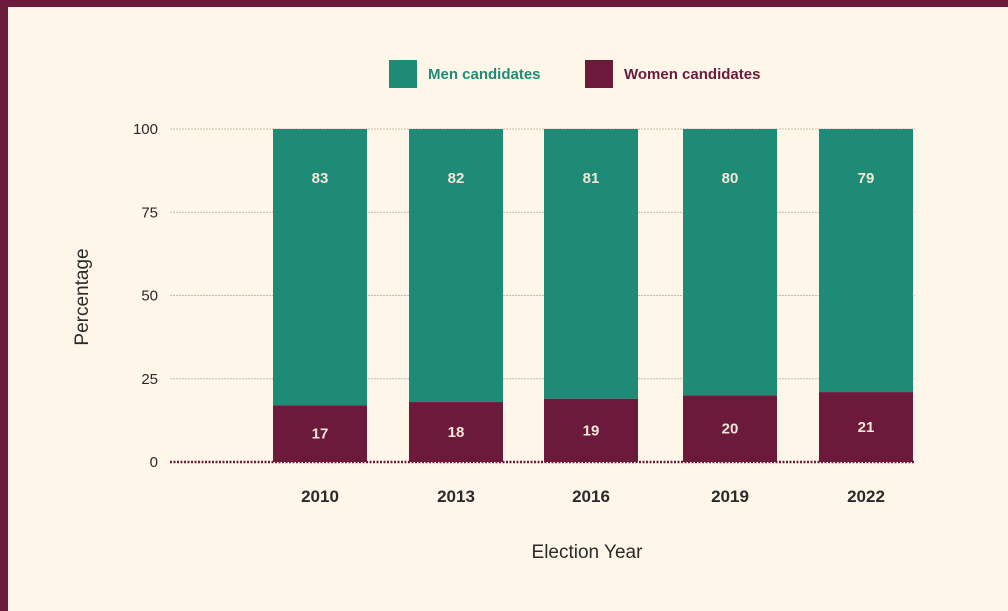 This screenshot has width=1008, height=611. What do you see at coordinates (730, 178) in the screenshot?
I see `data-label-men: 80` at bounding box center [730, 178].